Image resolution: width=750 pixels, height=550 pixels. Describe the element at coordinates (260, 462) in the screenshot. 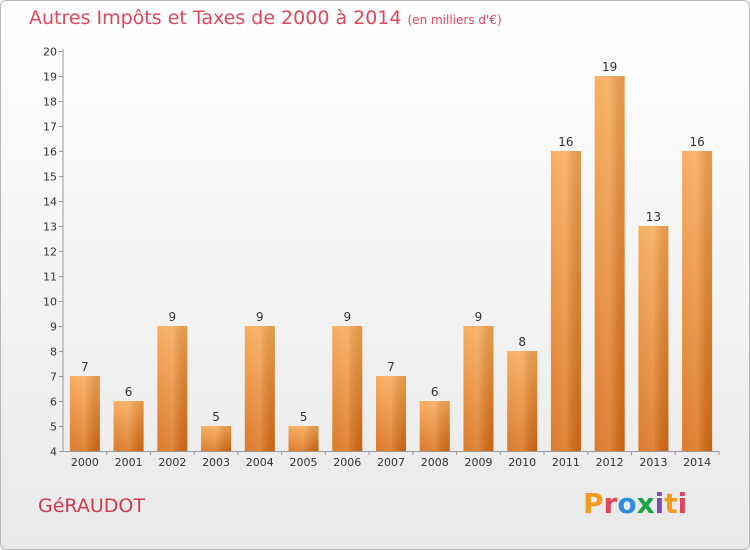

I see `x-tick-label: 2004` at that location.